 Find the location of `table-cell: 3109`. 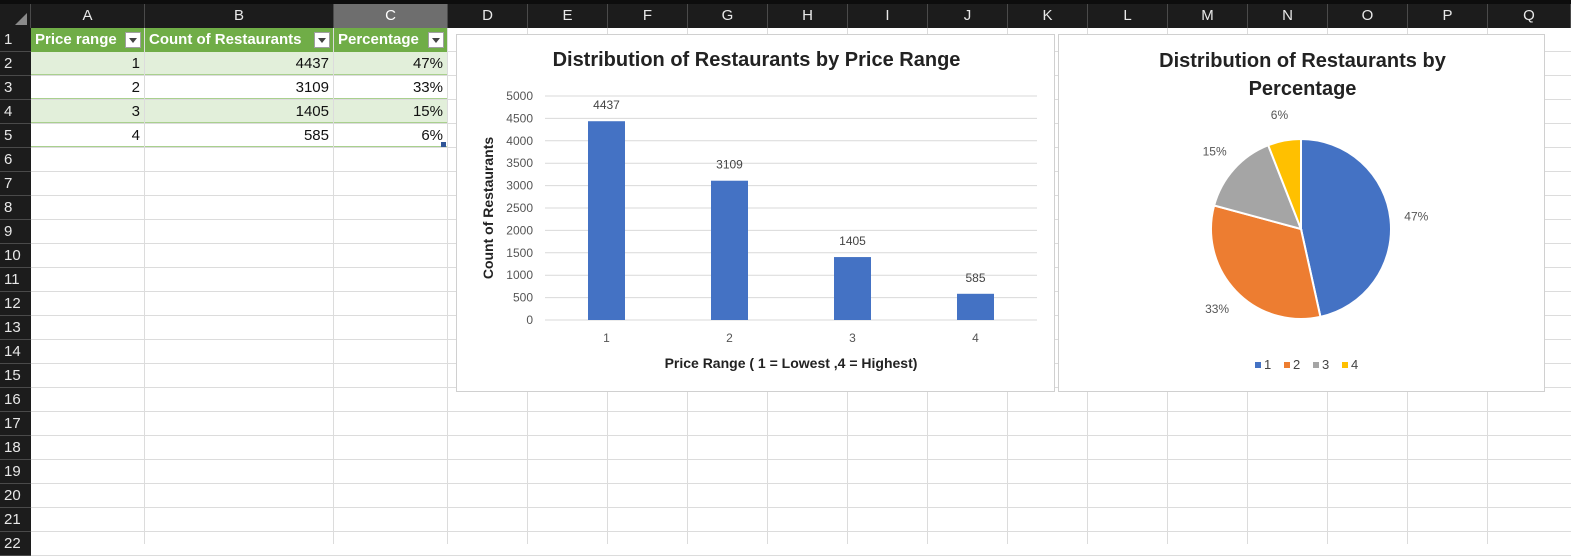

table-cell: 3109 is located at coordinates (239, 87).